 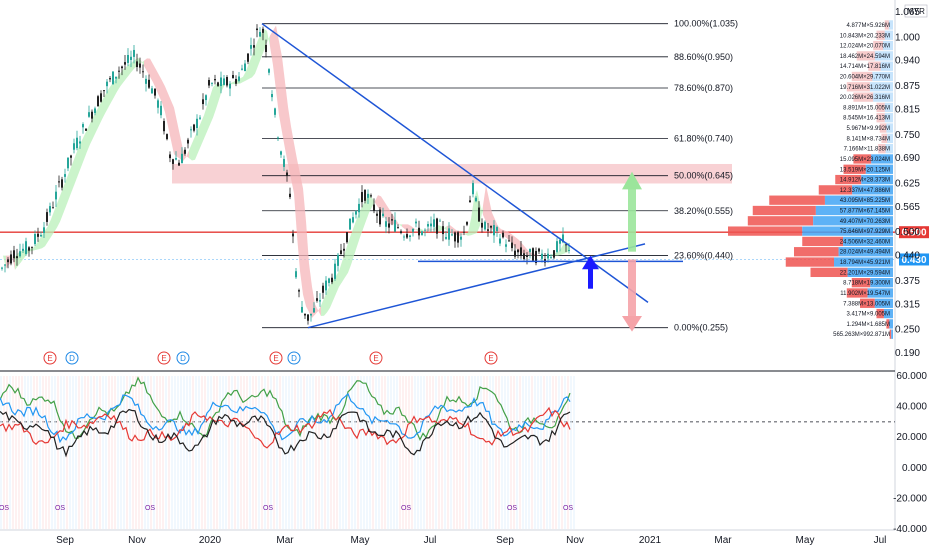 What do you see at coordinates (865, 47) in the screenshot?
I see `volume-profile-label: 12.024M×20.070M` at bounding box center [865, 47].